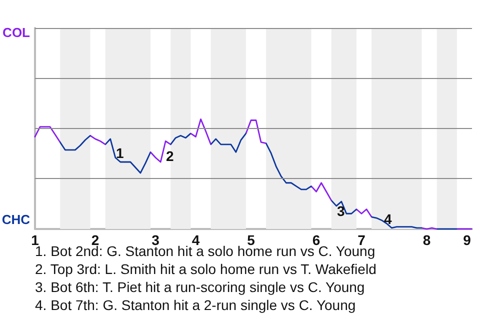 This screenshot has width=480, height=320. Describe the element at coordinates (341, 211) in the screenshot. I see `annotation: 3` at that location.